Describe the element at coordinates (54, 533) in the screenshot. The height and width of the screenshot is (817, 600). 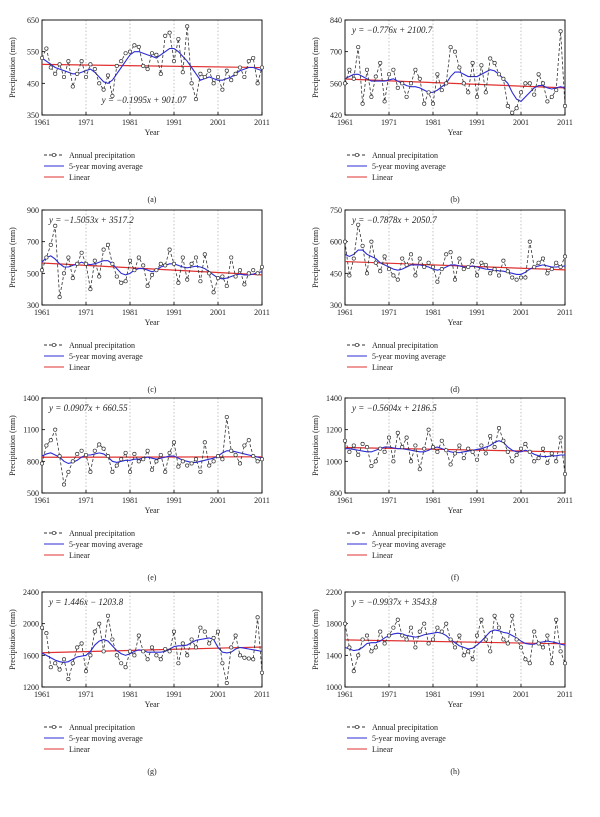
I see `legend-marker-annual` at that location.